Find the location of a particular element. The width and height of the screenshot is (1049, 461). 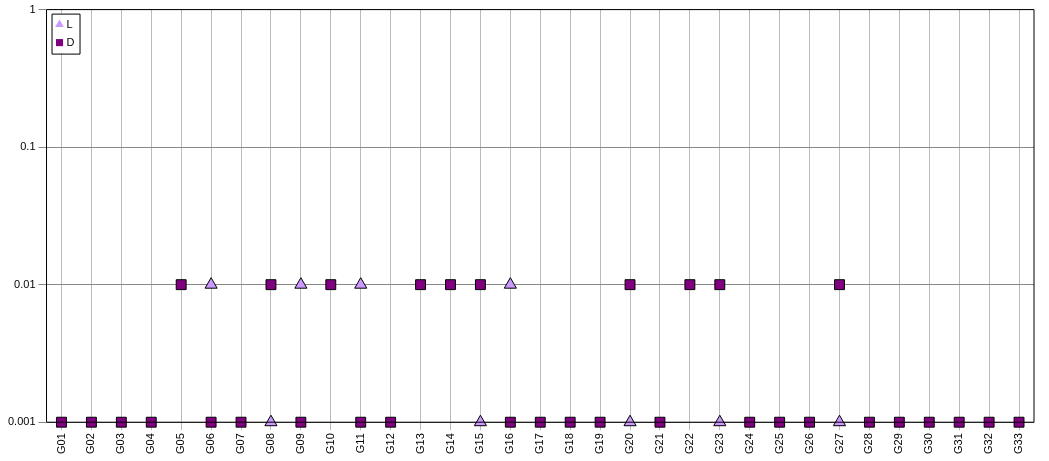

x-tick-label: G16 is located at coordinates (509, 444).